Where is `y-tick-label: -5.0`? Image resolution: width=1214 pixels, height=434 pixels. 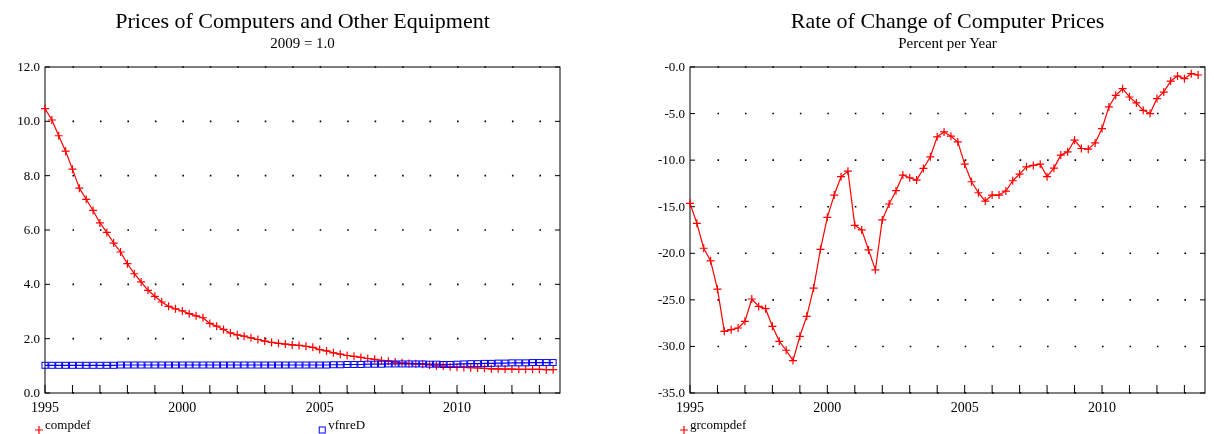
y-tick-label: -5.0 is located at coordinates (674, 113).